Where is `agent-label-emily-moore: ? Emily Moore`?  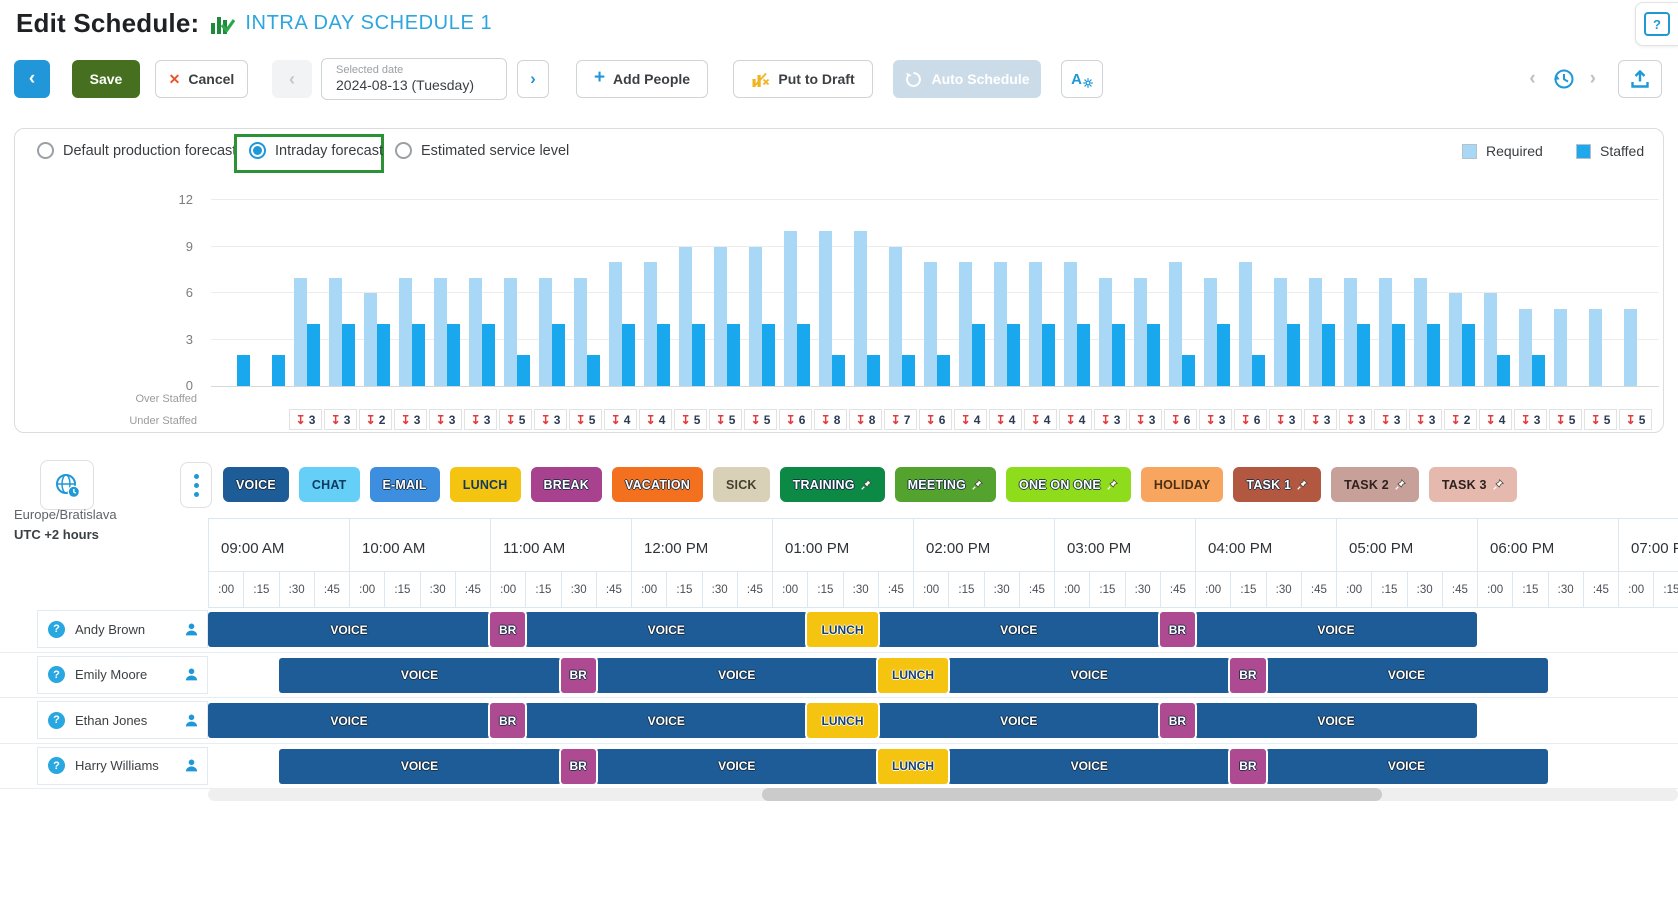
agent-label-emily-moore: ? Emily Moore is located at coordinates (122, 674).